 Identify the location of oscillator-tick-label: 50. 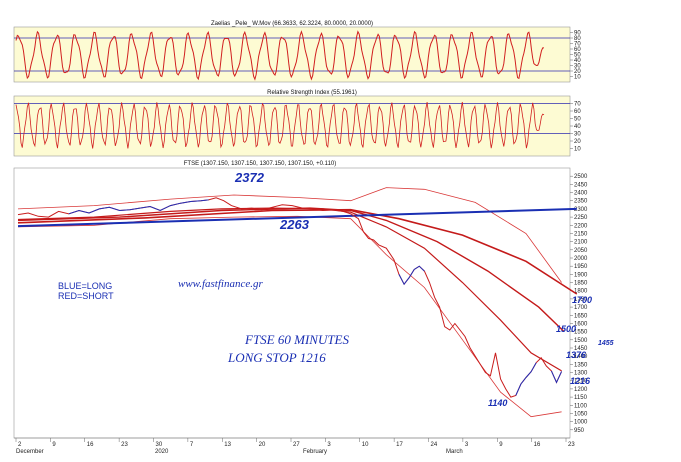
(577, 56).